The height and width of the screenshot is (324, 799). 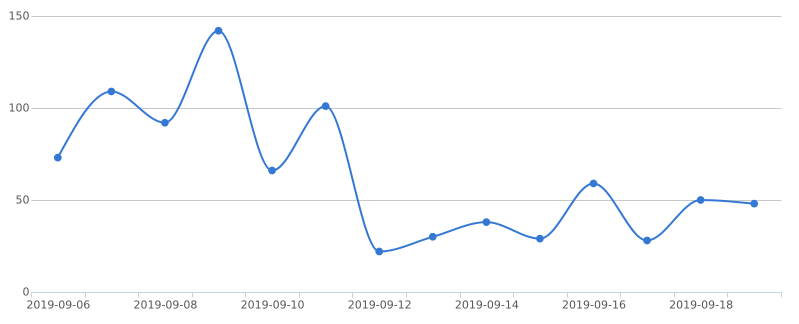 I want to click on x-tick-label: 2019-09-08, so click(x=165, y=305).